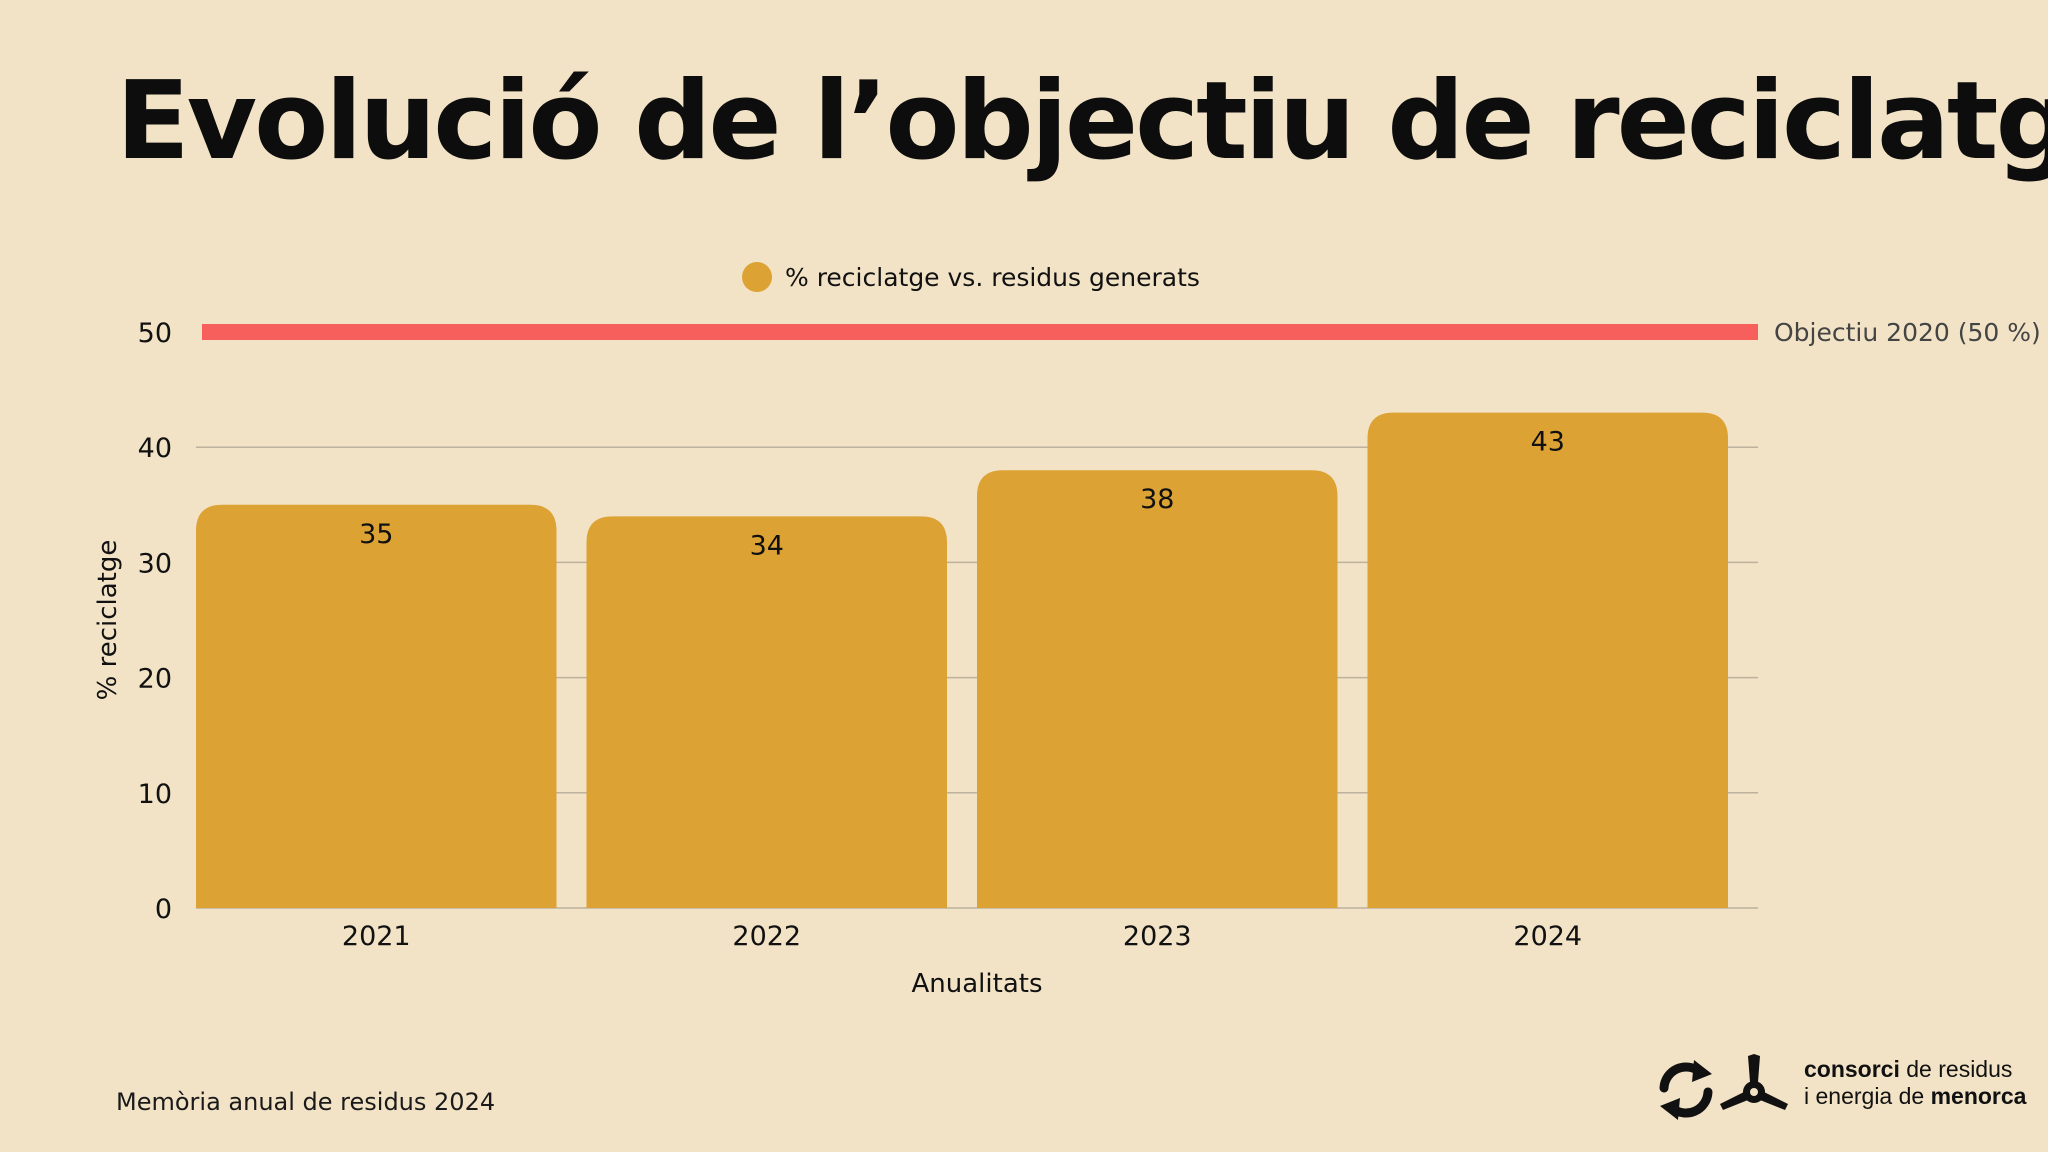 The width and height of the screenshot is (2048, 1152). Describe the element at coordinates (757, 277) in the screenshot. I see `legend-swatch` at that location.